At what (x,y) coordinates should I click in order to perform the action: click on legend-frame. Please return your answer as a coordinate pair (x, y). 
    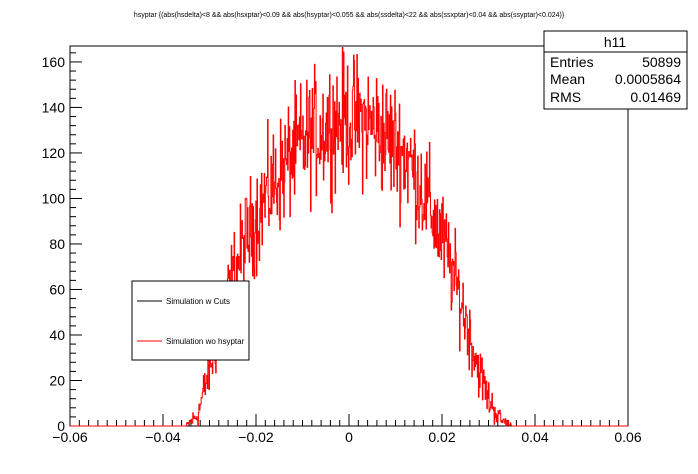
    Looking at the image, I should click on (190, 320).